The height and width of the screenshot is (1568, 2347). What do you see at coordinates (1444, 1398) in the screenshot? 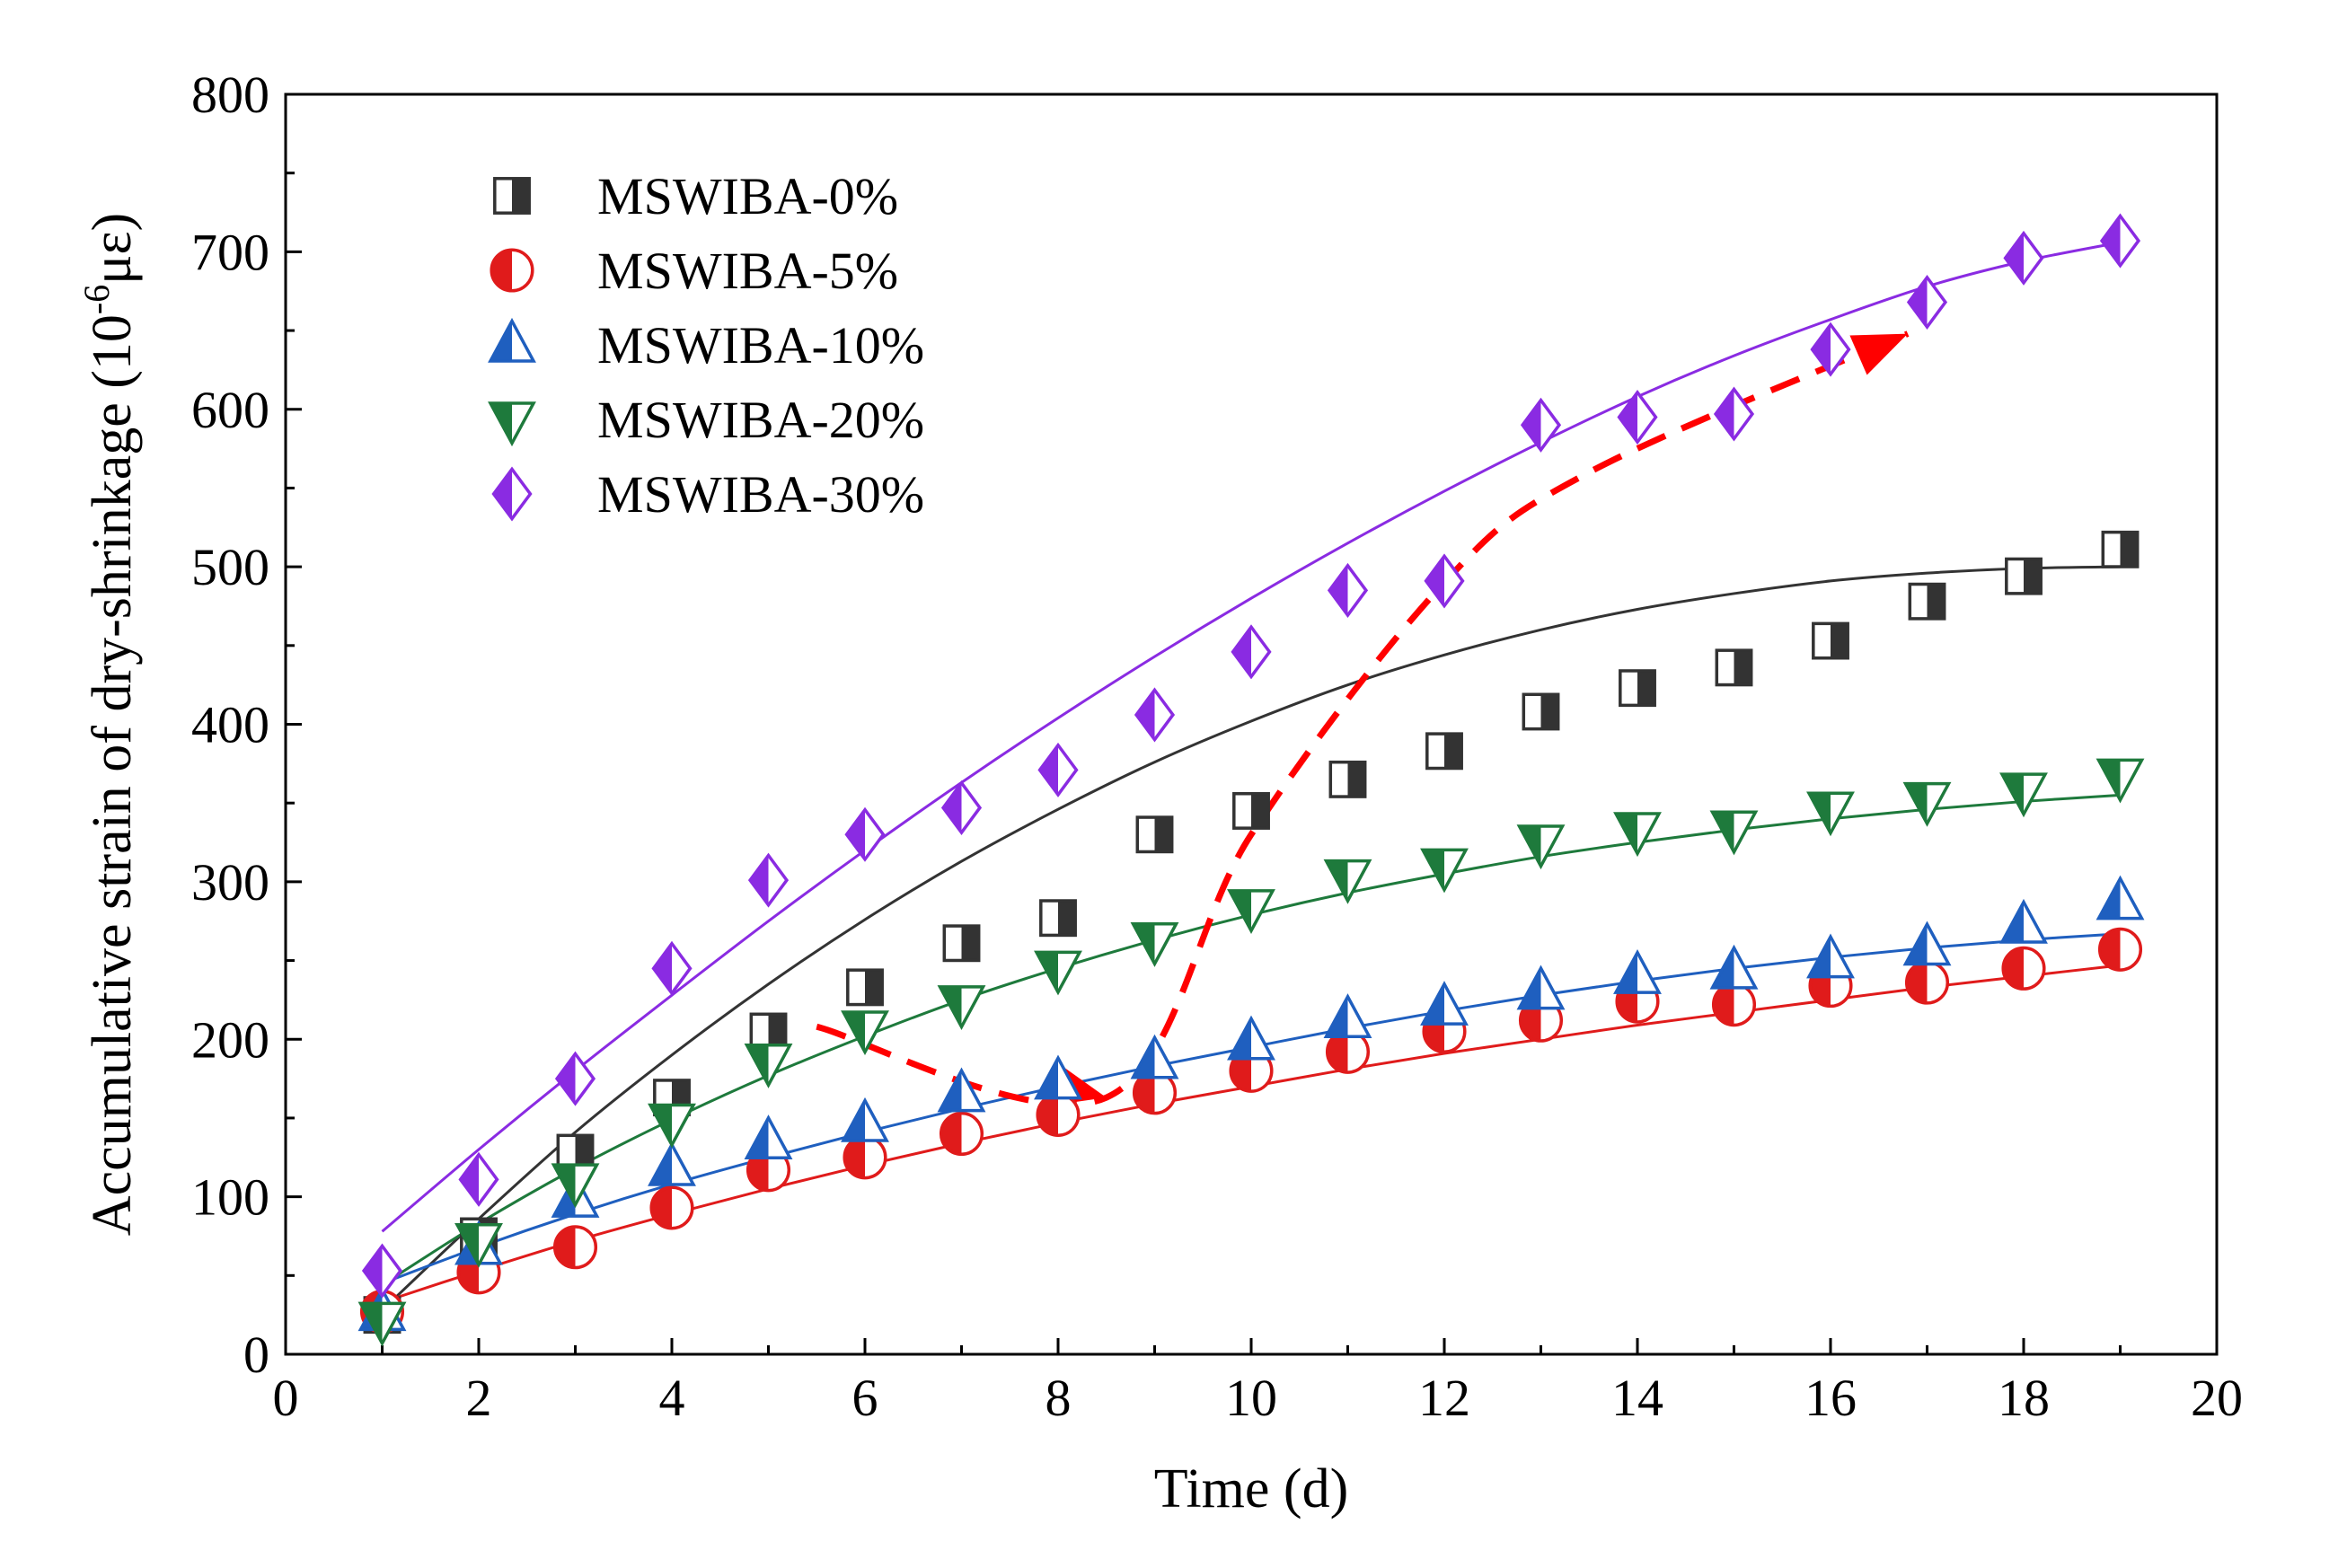
I see `x-tick-label: 12` at bounding box center [1444, 1398].